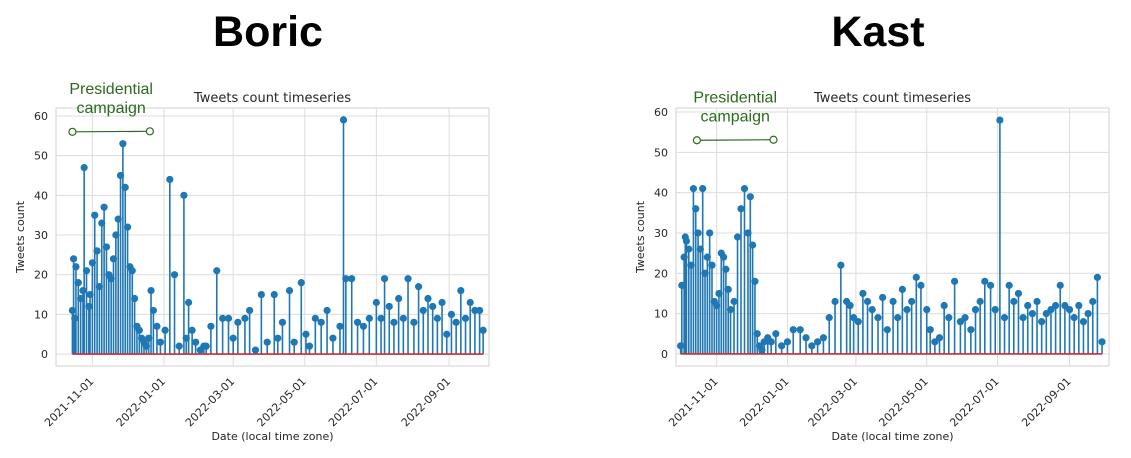  I want to click on x-tick-label: 2022-03-01, so click(833, 402).